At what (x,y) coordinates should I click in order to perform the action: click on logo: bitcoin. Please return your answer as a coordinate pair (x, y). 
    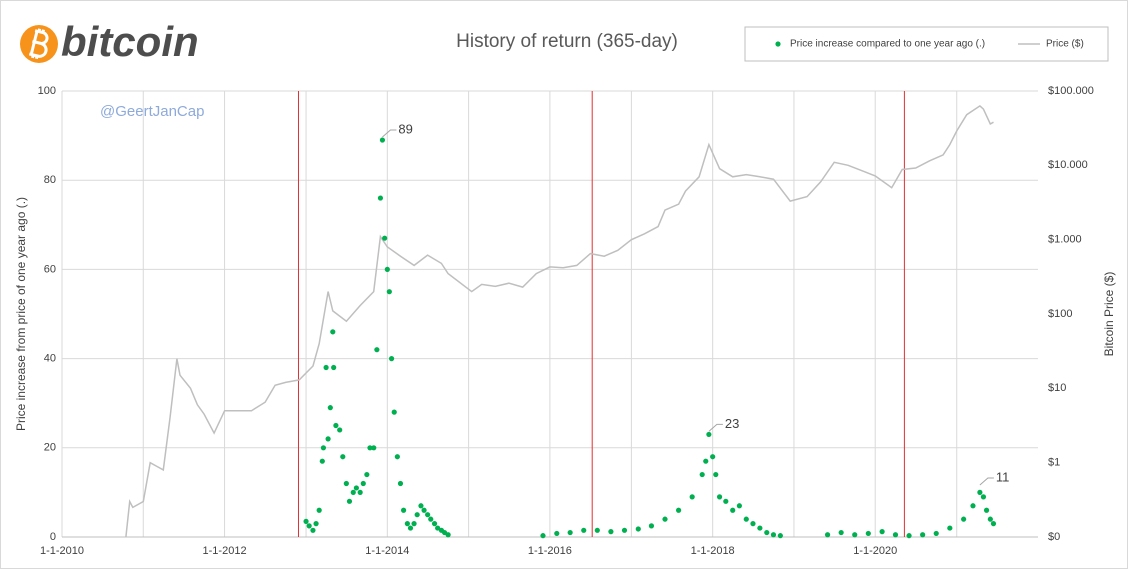
    Looking at the image, I should click on (109, 41).